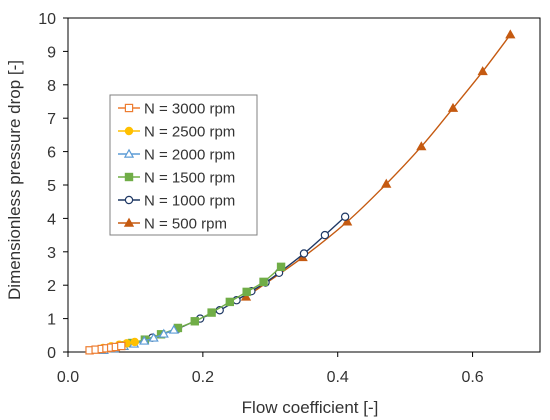  I want to click on legend-entry: N = 1000 rpm, so click(176, 201).